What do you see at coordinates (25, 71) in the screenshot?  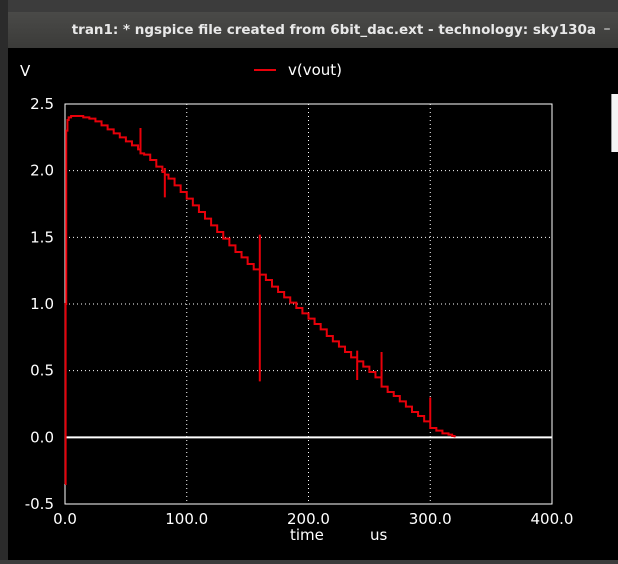 I see `y-axis-label: V` at bounding box center [25, 71].